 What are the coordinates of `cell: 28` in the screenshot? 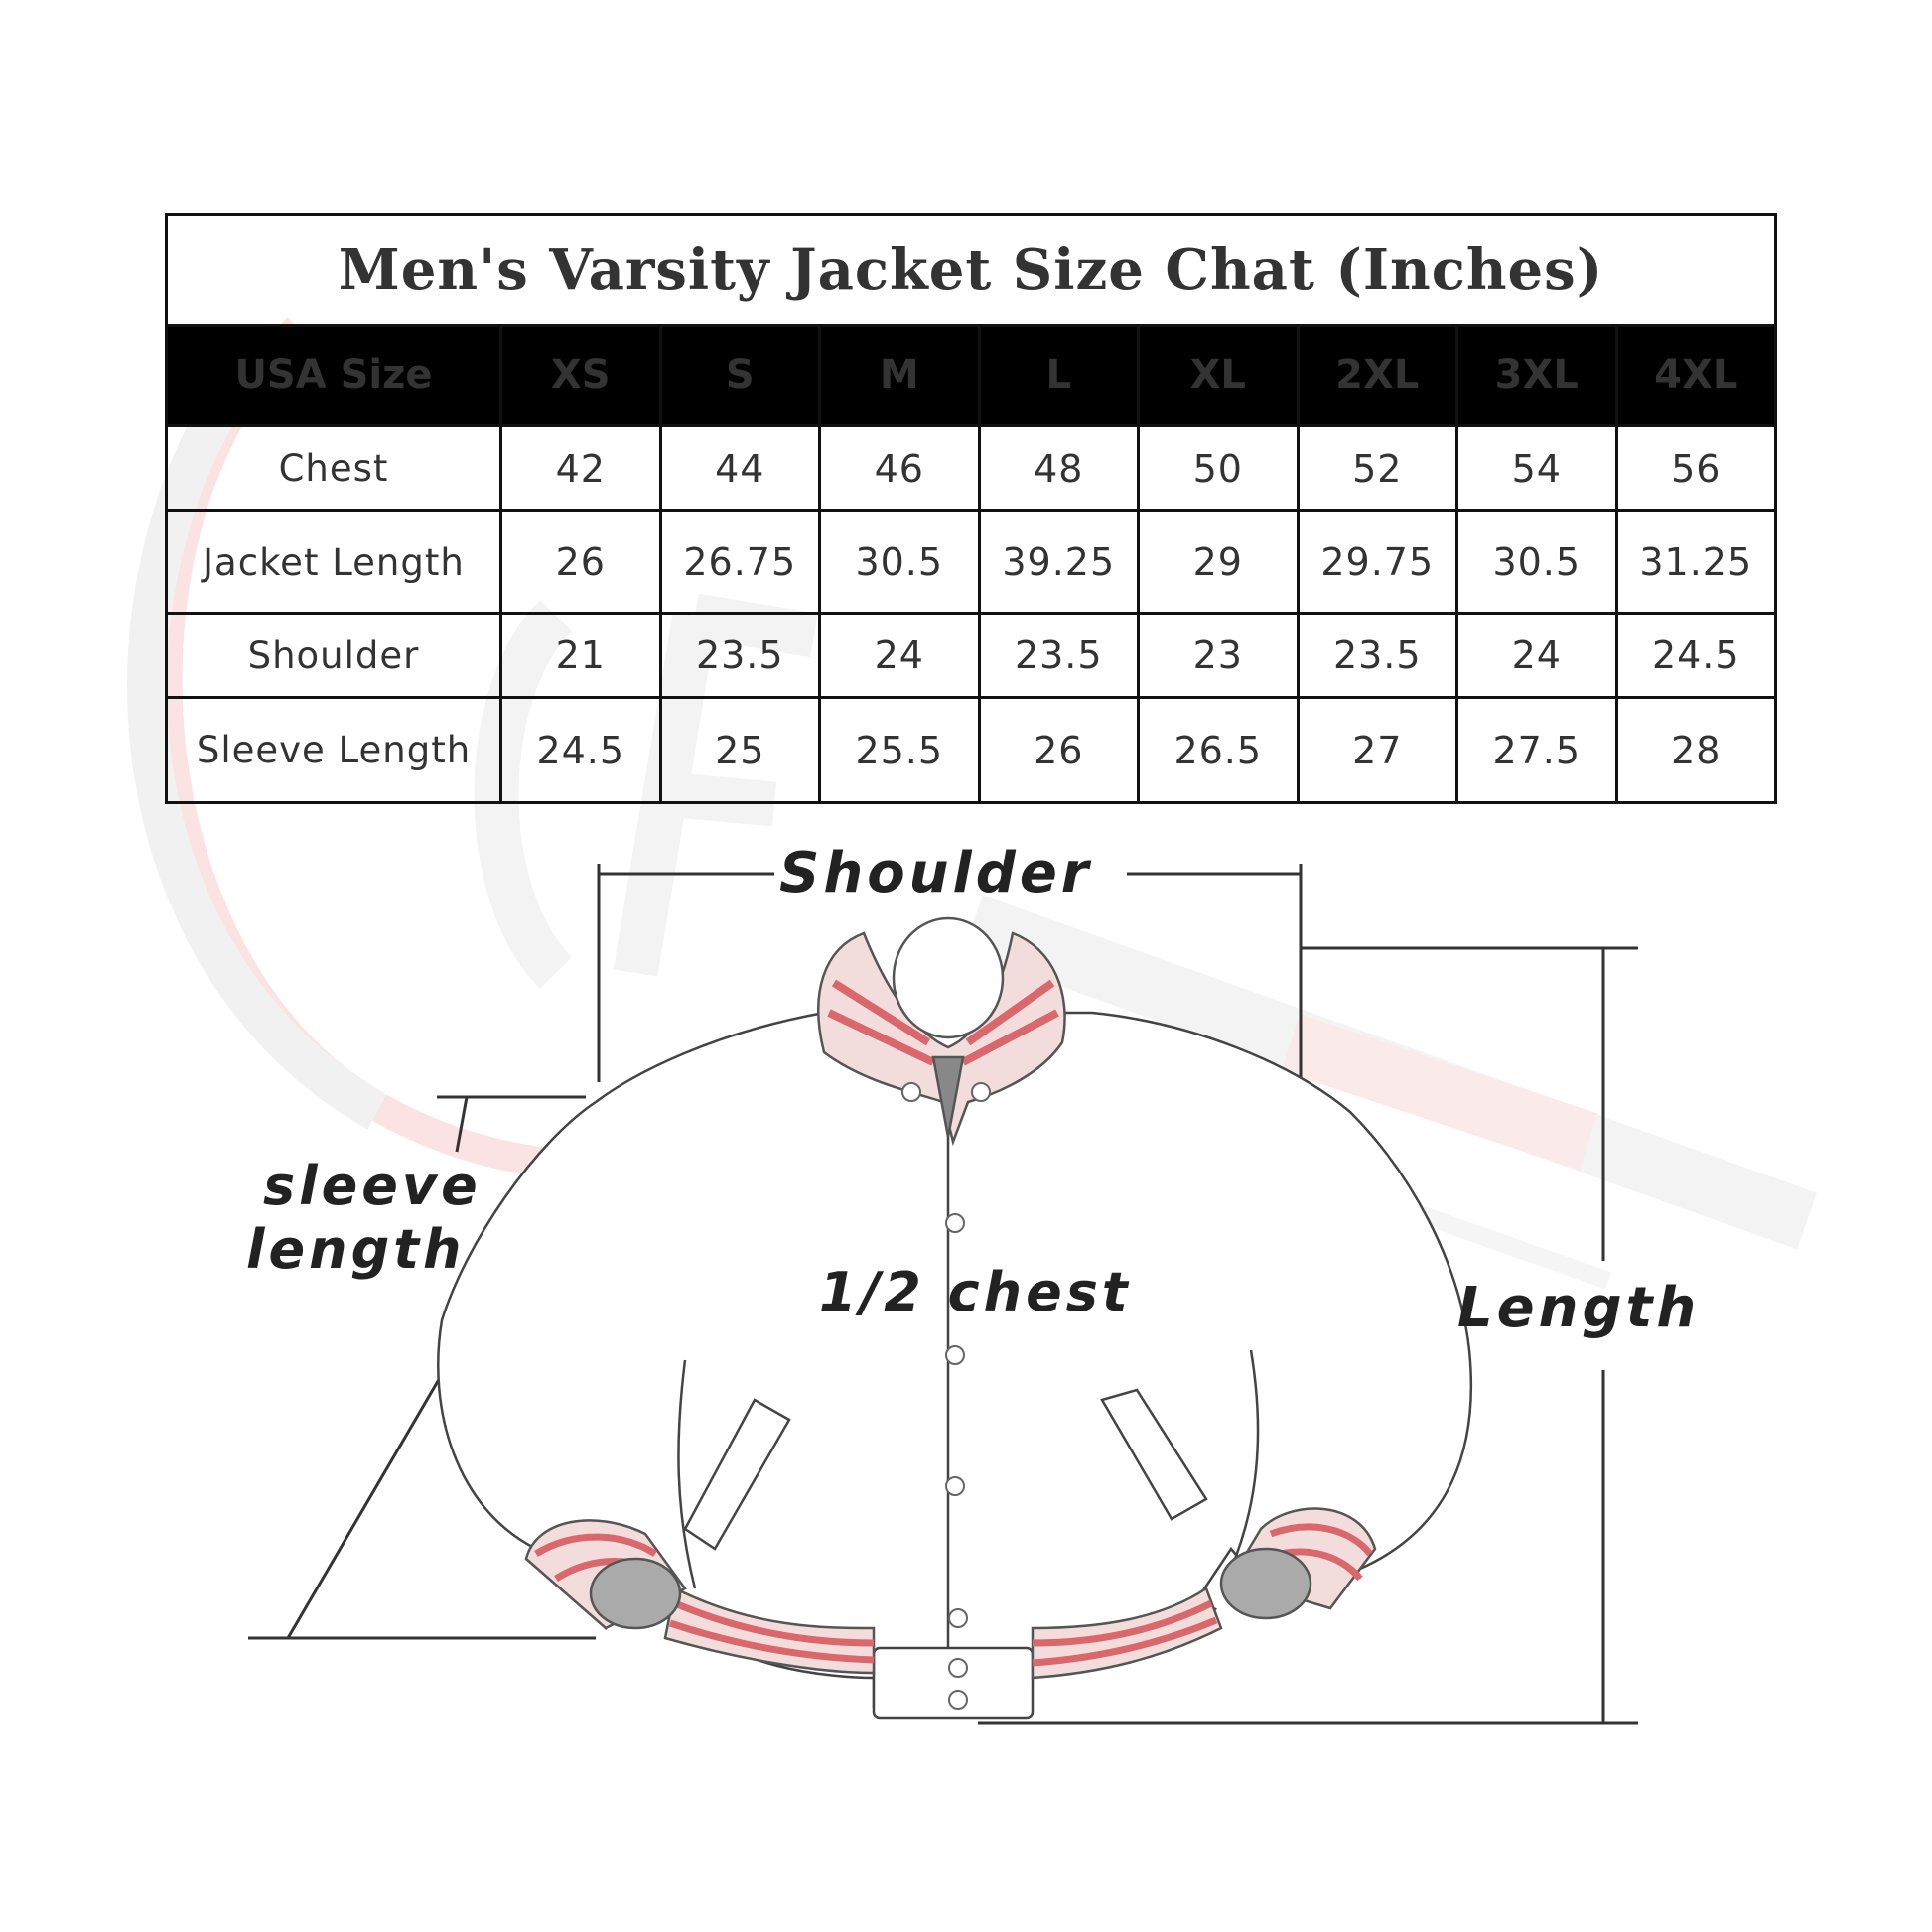 It's located at (1695, 750).